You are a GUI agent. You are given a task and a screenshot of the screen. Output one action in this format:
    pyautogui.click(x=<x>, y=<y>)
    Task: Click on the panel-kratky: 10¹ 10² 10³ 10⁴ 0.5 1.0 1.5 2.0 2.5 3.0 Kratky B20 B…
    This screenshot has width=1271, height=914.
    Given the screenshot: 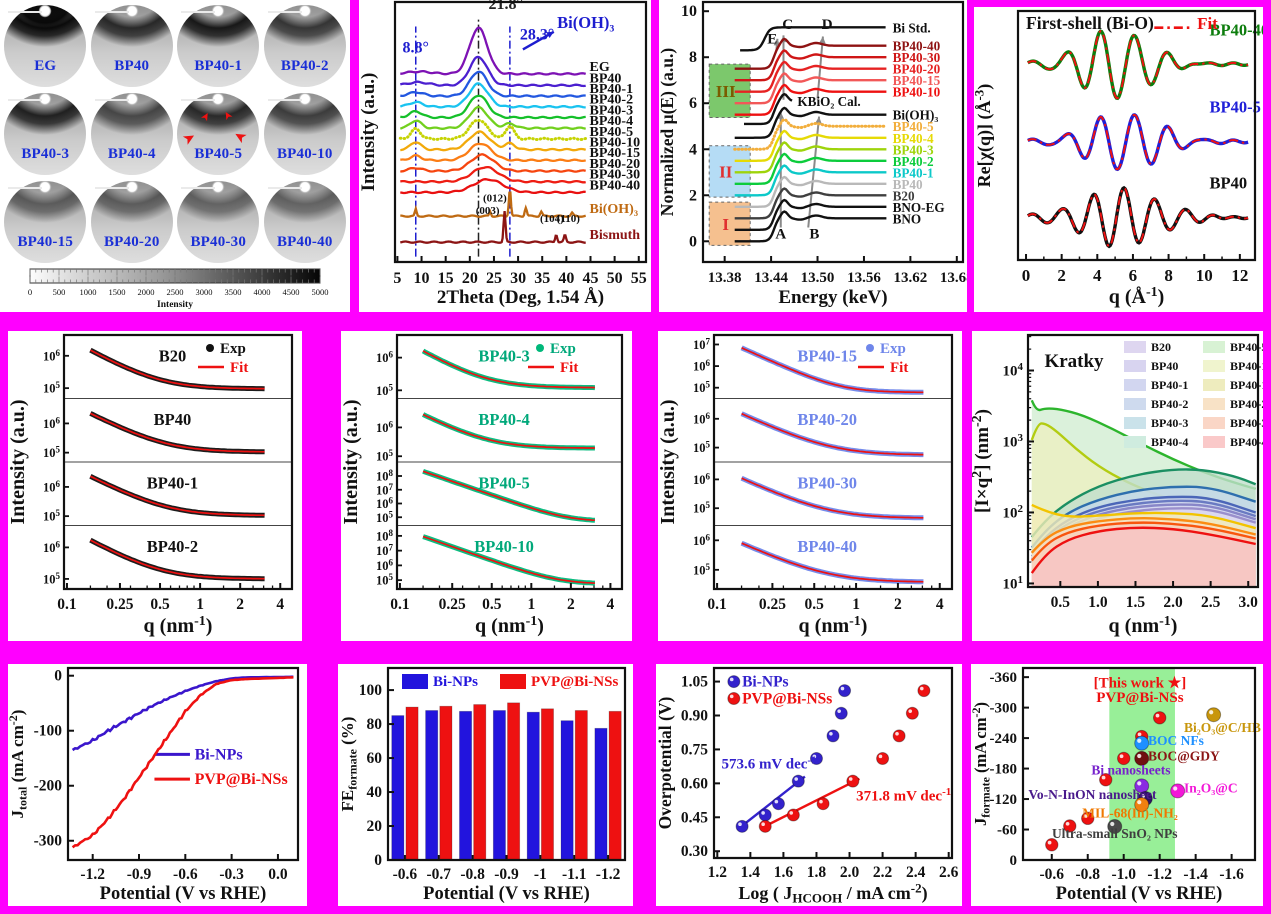 What is the action you would take?
    pyautogui.click(x=1120, y=486)
    